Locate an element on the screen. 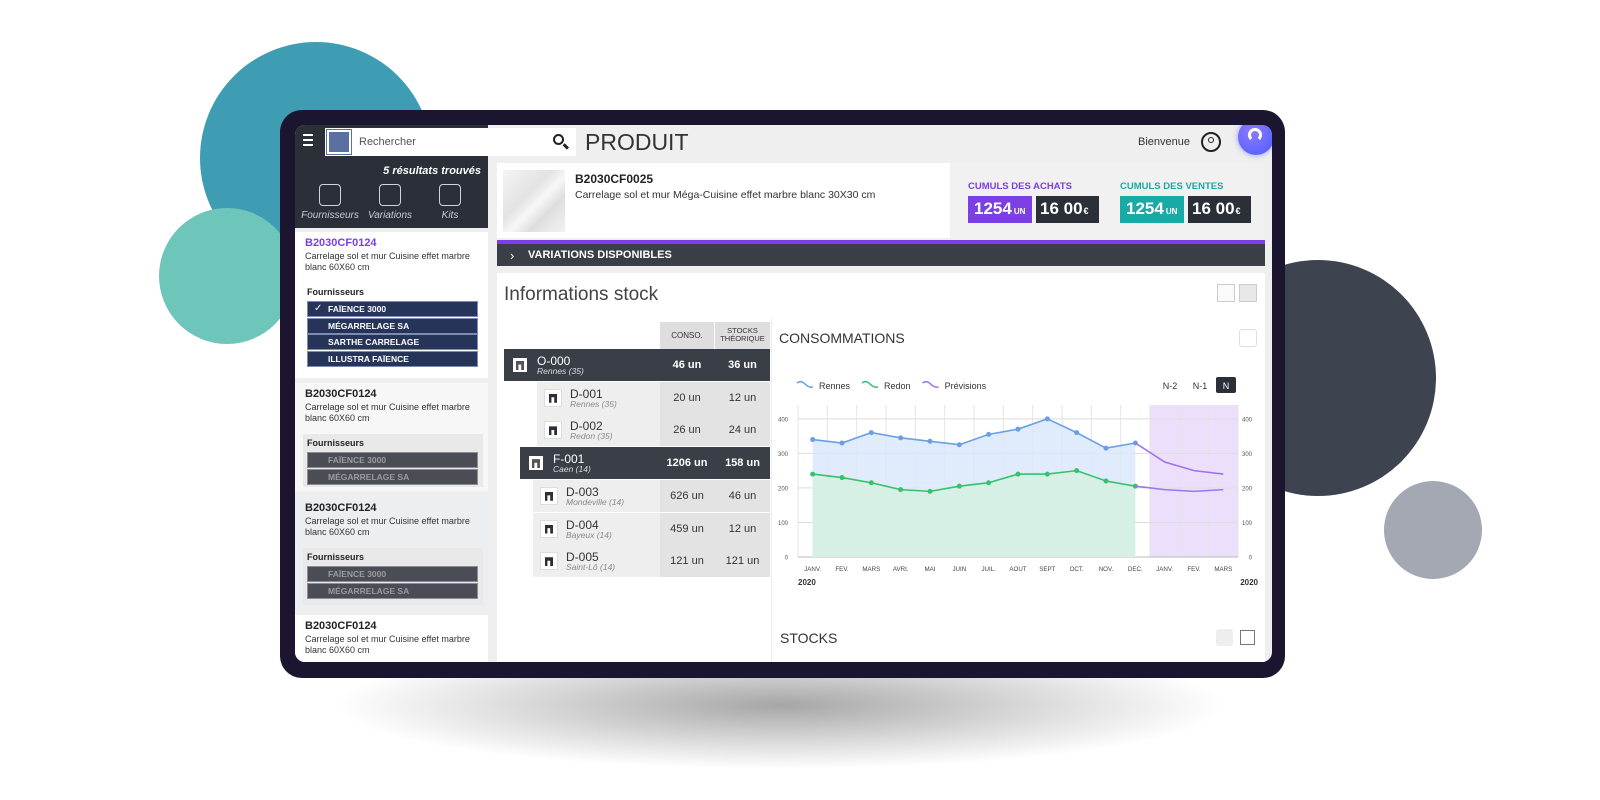 The width and height of the screenshot is (1600, 800). chevron: › is located at coordinates (512, 255).